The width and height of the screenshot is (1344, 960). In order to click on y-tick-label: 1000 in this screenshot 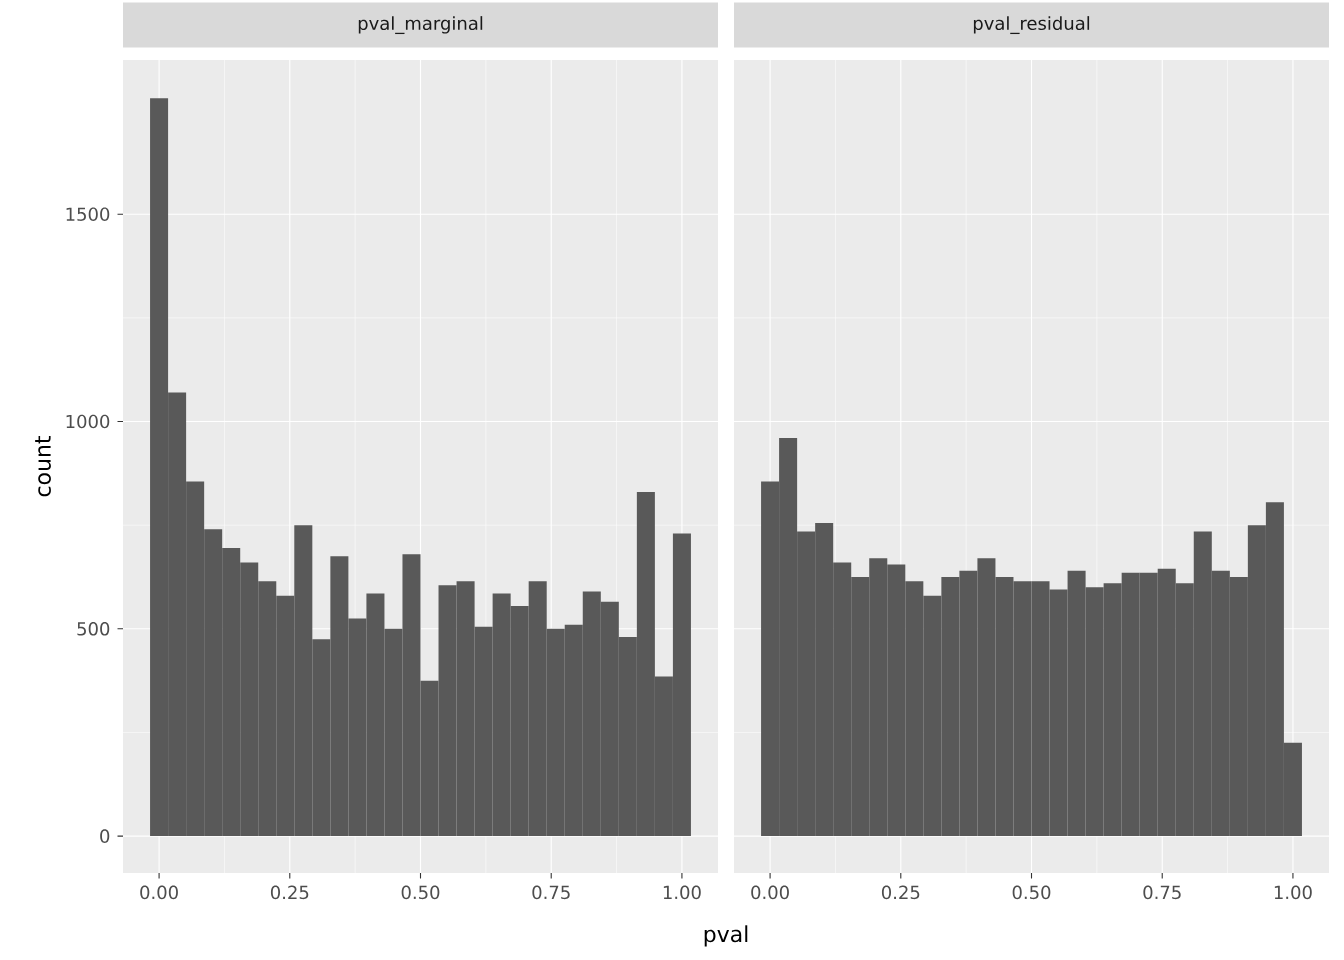, I will do `click(88, 421)`.